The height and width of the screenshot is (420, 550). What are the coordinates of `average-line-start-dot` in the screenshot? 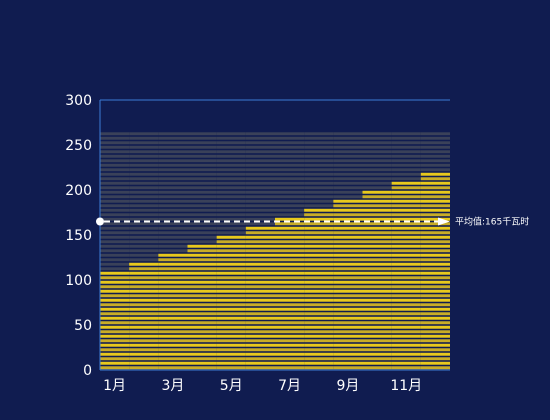 It's located at (100, 221).